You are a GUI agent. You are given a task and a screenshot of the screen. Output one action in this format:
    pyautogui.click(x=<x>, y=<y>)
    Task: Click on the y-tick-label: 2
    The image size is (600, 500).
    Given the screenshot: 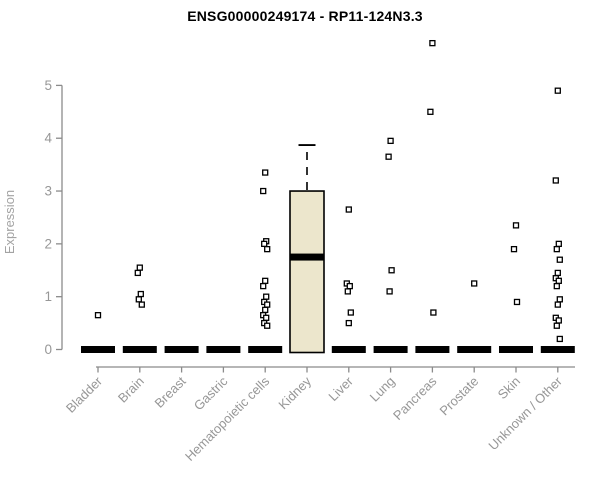 What is the action you would take?
    pyautogui.click(x=48, y=243)
    